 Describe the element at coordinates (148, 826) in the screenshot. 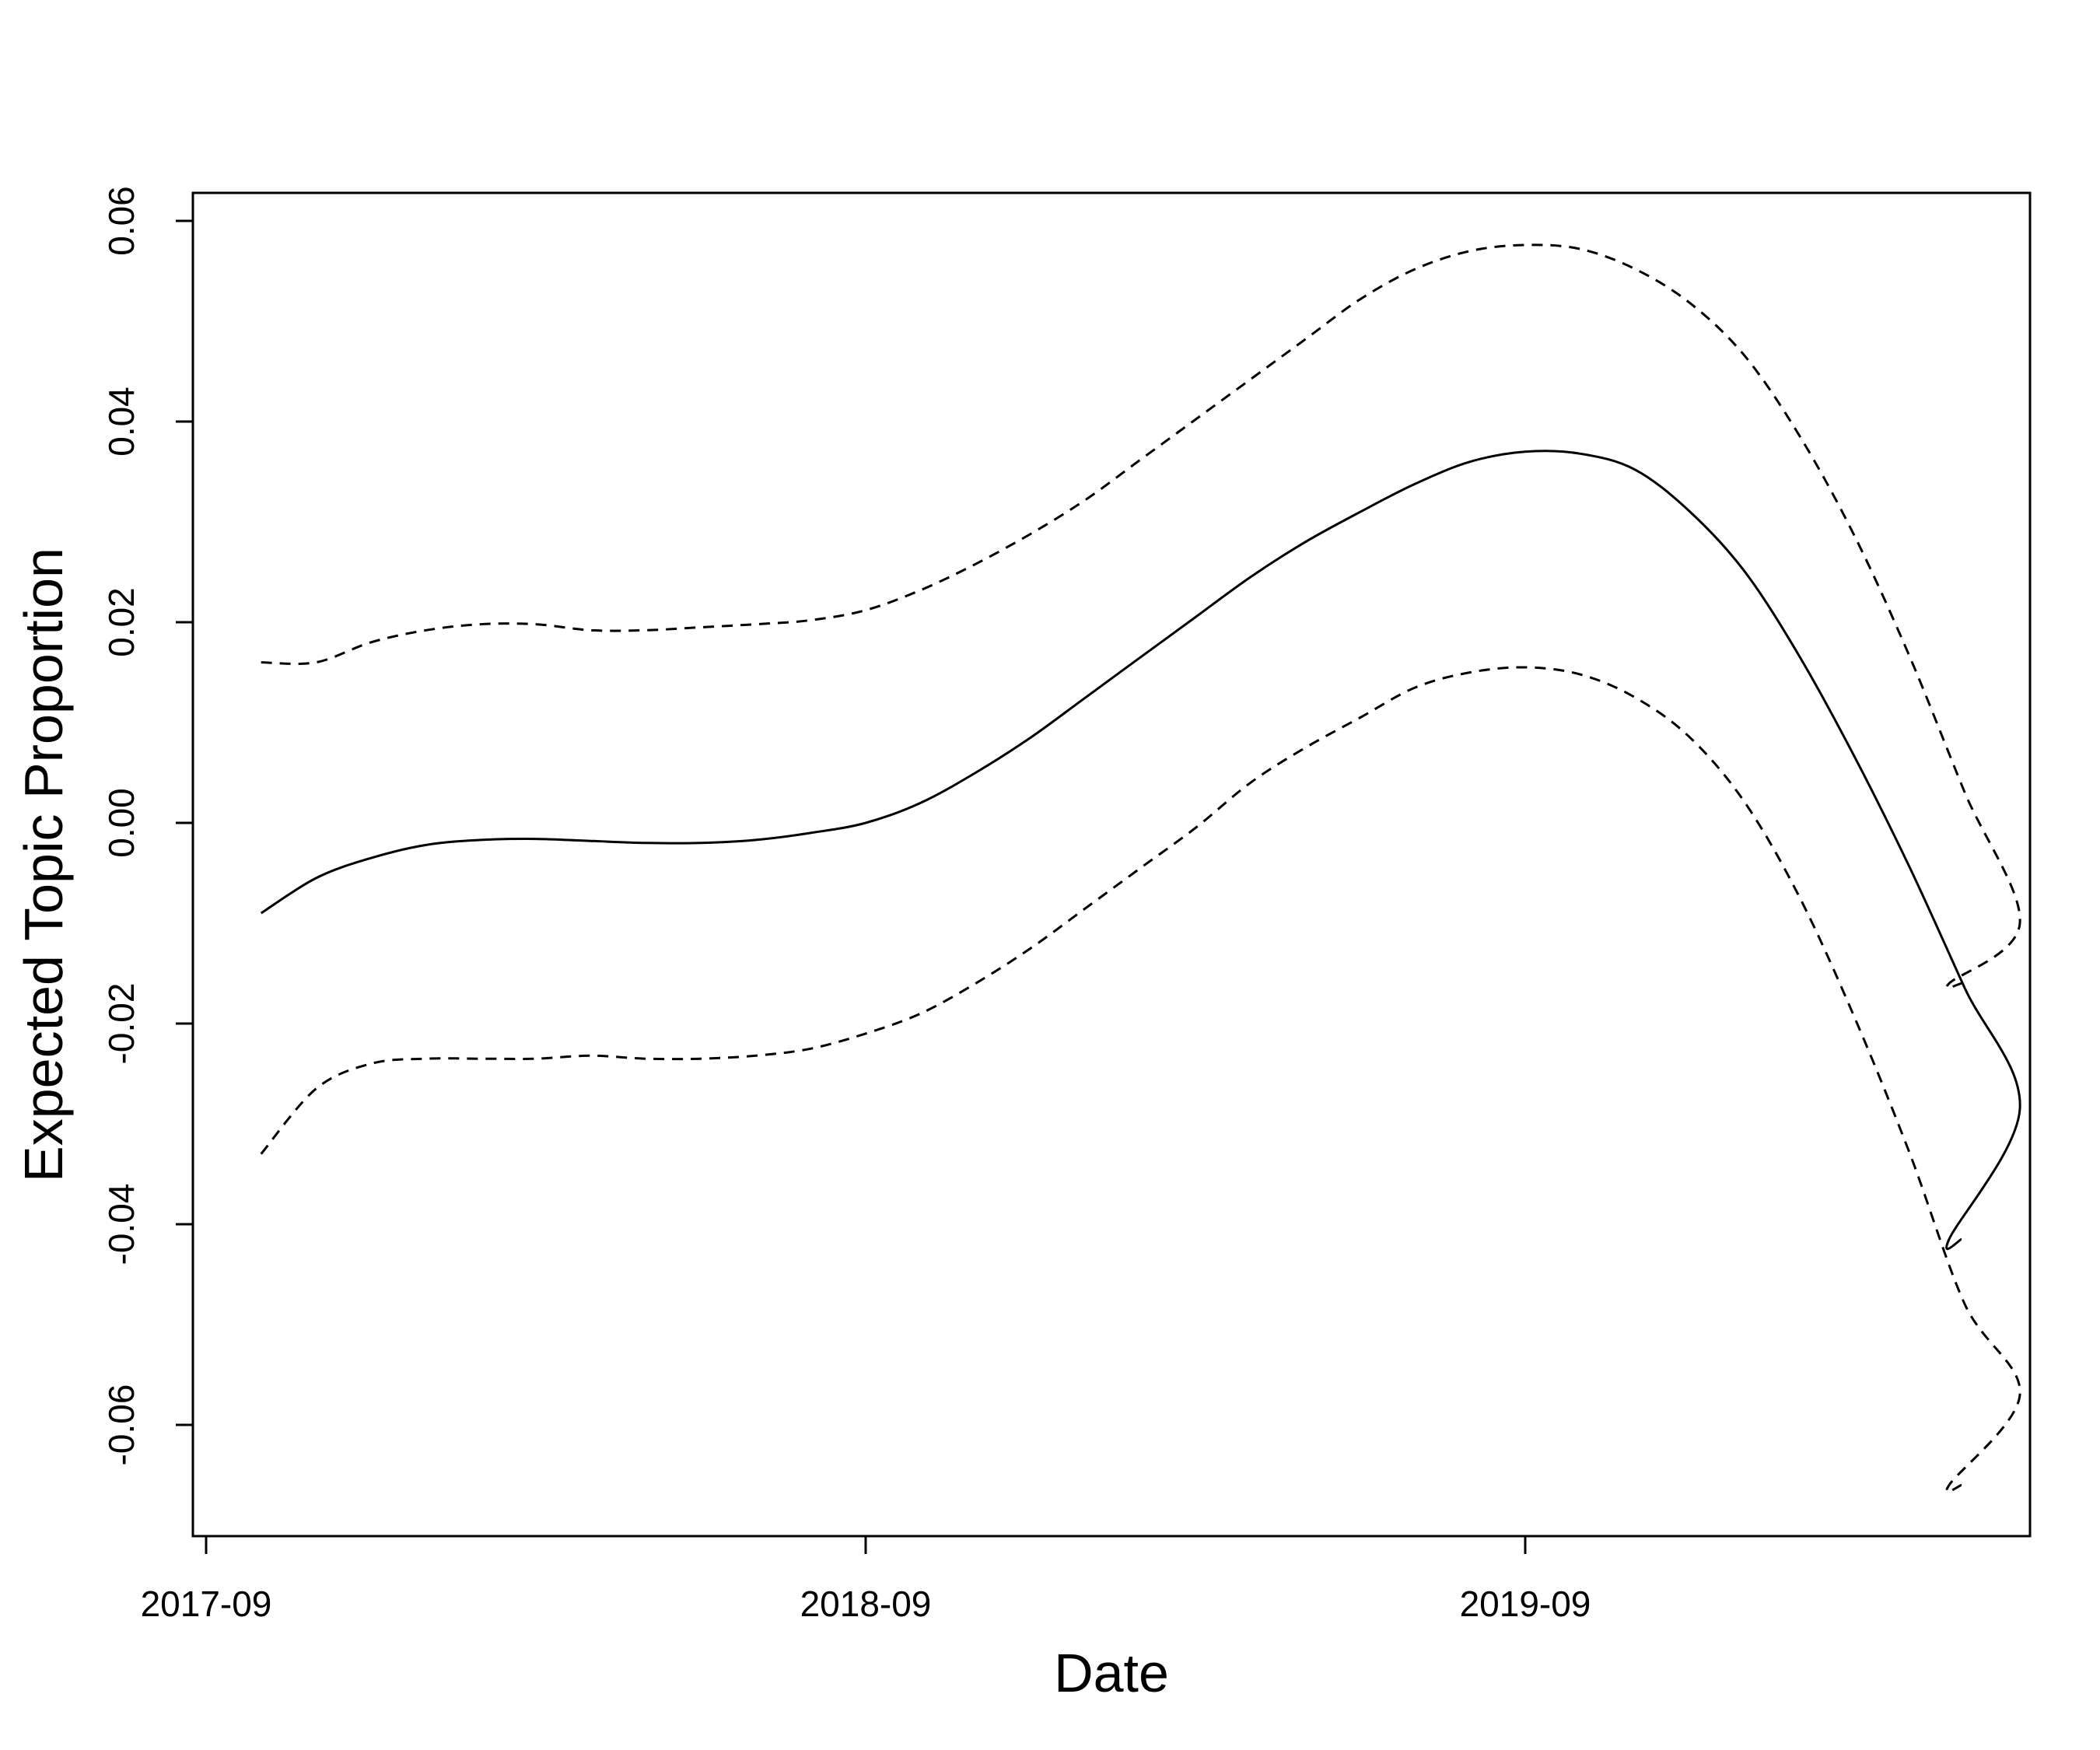

I see `y-axis: -0.06 -0.04 -0.02 0.00 0.02 0.04 0.06` at that location.